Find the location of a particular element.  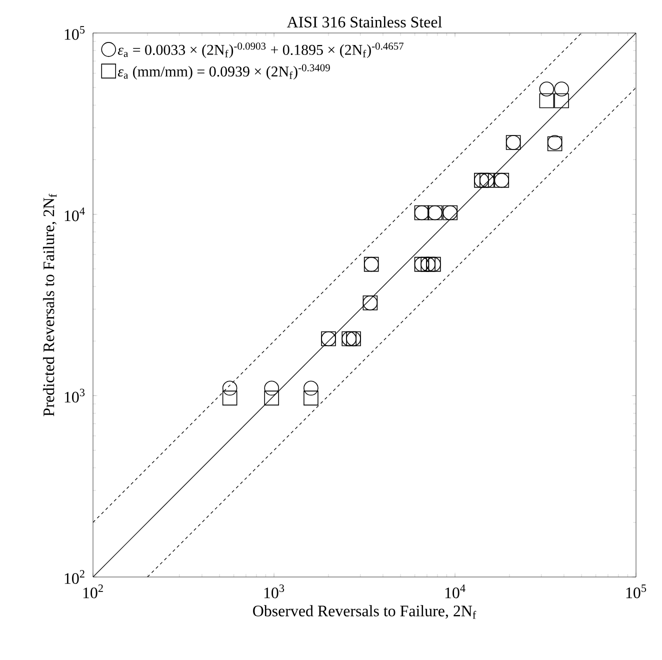

x-tick-label: 10$^{4}$ is located at coordinates (455, 591).